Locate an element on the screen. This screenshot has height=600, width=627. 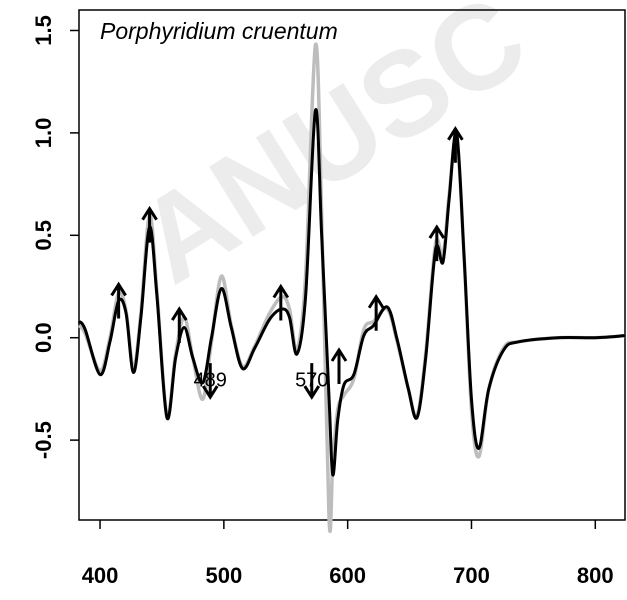
arrow-label: 570 is located at coordinates (311, 380).